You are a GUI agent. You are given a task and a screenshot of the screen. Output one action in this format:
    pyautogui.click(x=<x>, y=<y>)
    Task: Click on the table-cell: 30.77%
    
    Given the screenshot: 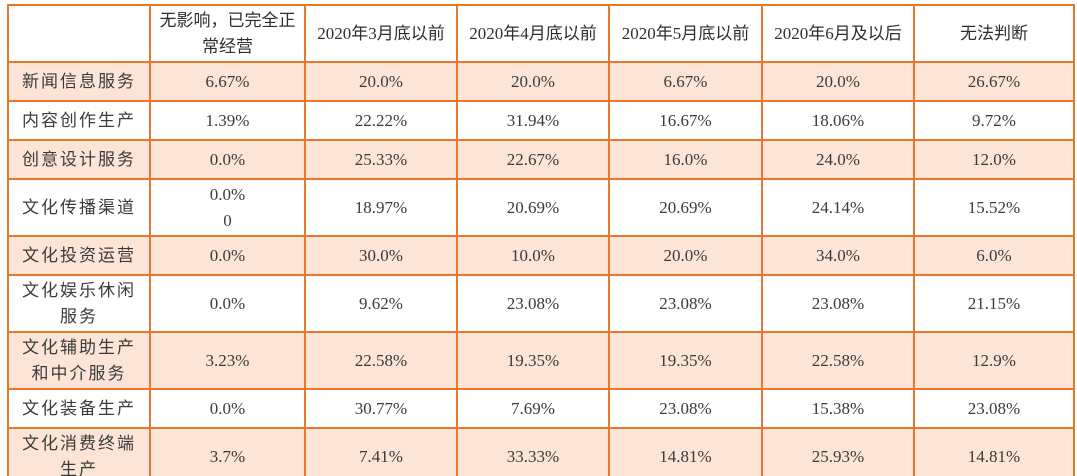 What is the action you would take?
    pyautogui.click(x=381, y=408)
    